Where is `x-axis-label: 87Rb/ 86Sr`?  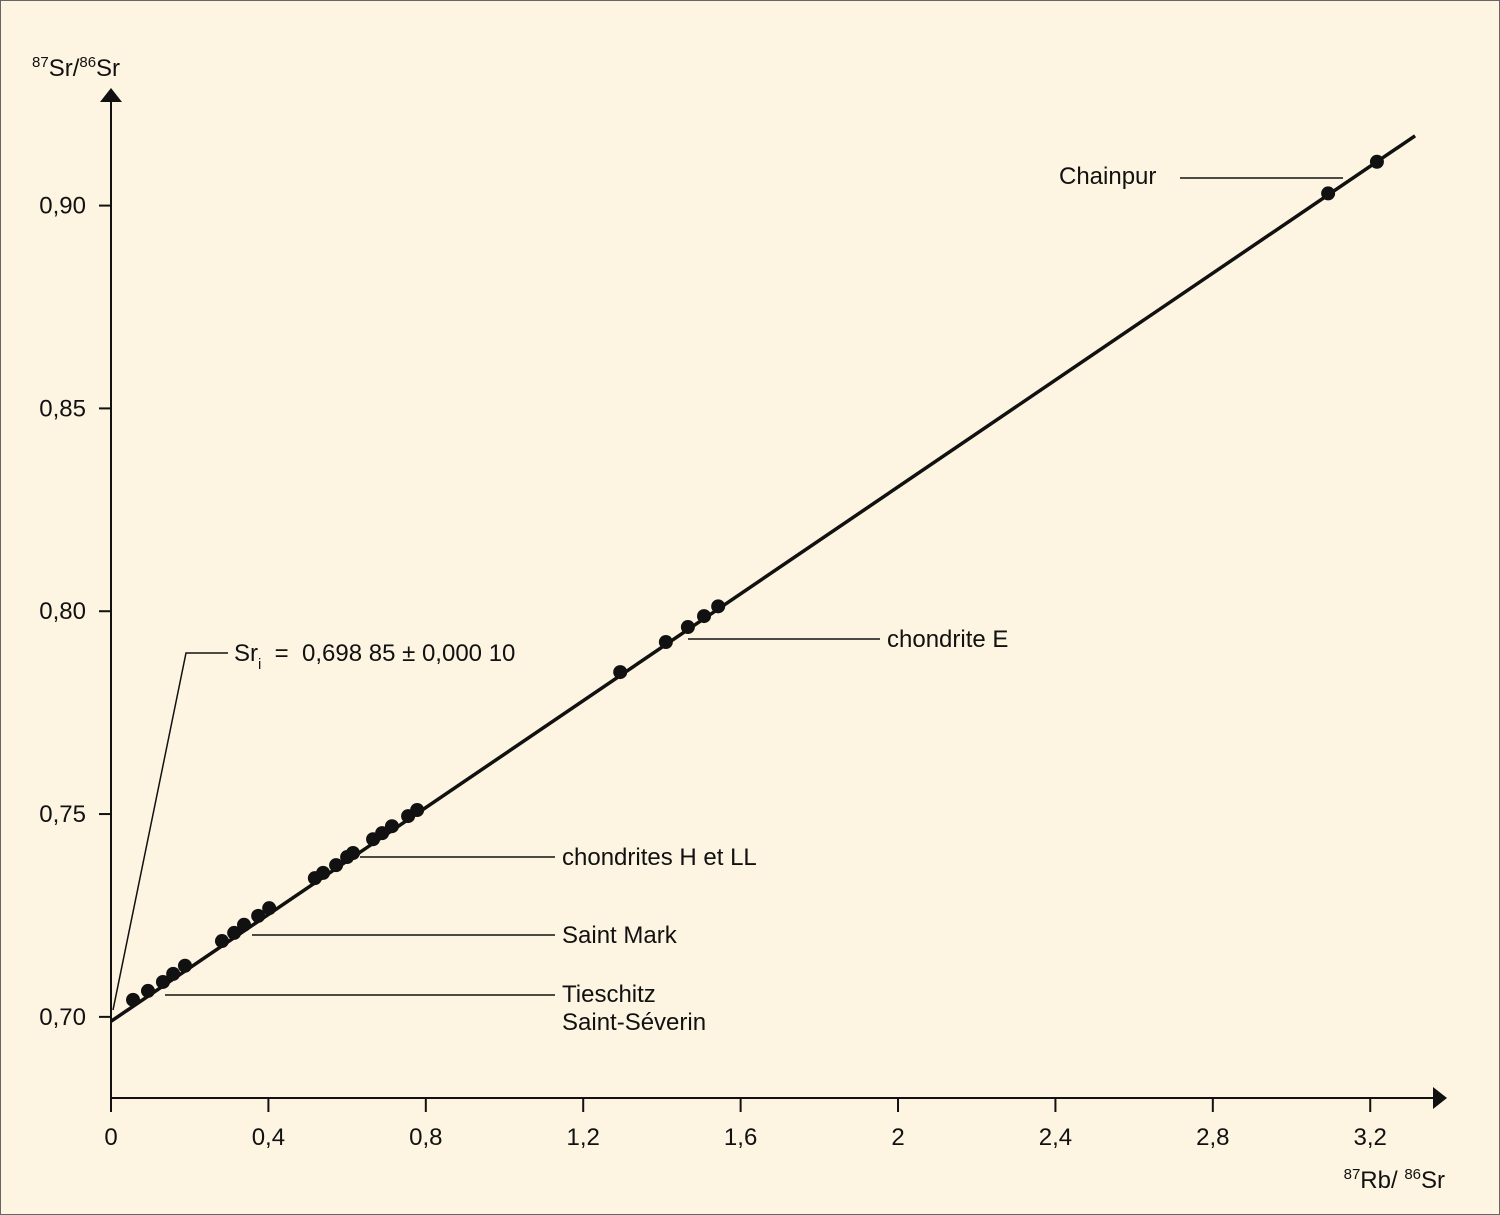
x-axis-label: 87Rb/ 86Sr is located at coordinates (1394, 1180).